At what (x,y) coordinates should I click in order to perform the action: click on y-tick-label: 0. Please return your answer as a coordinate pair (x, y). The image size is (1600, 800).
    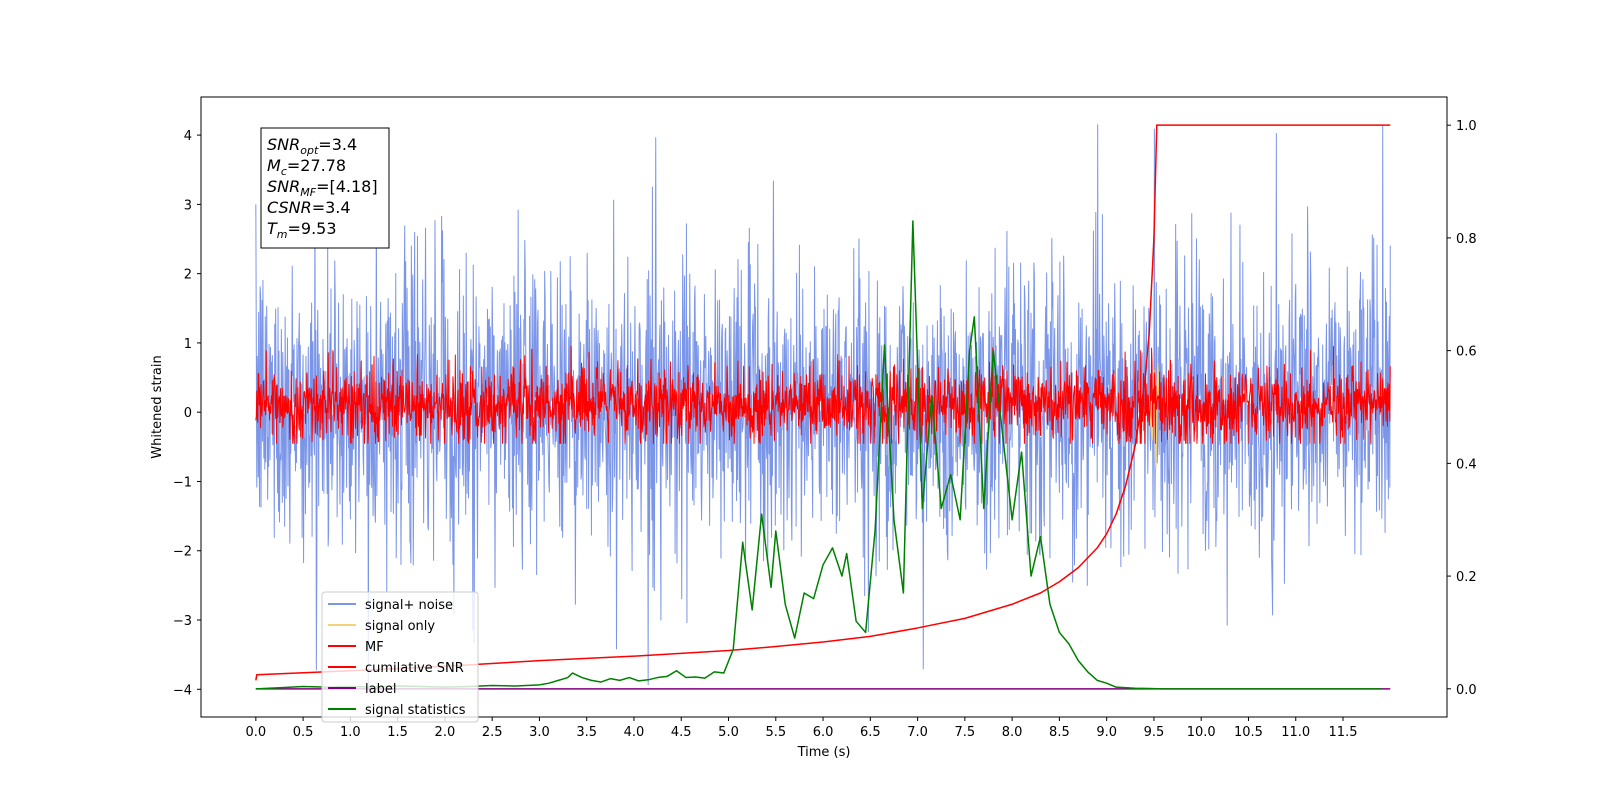
    Looking at the image, I should click on (188, 413).